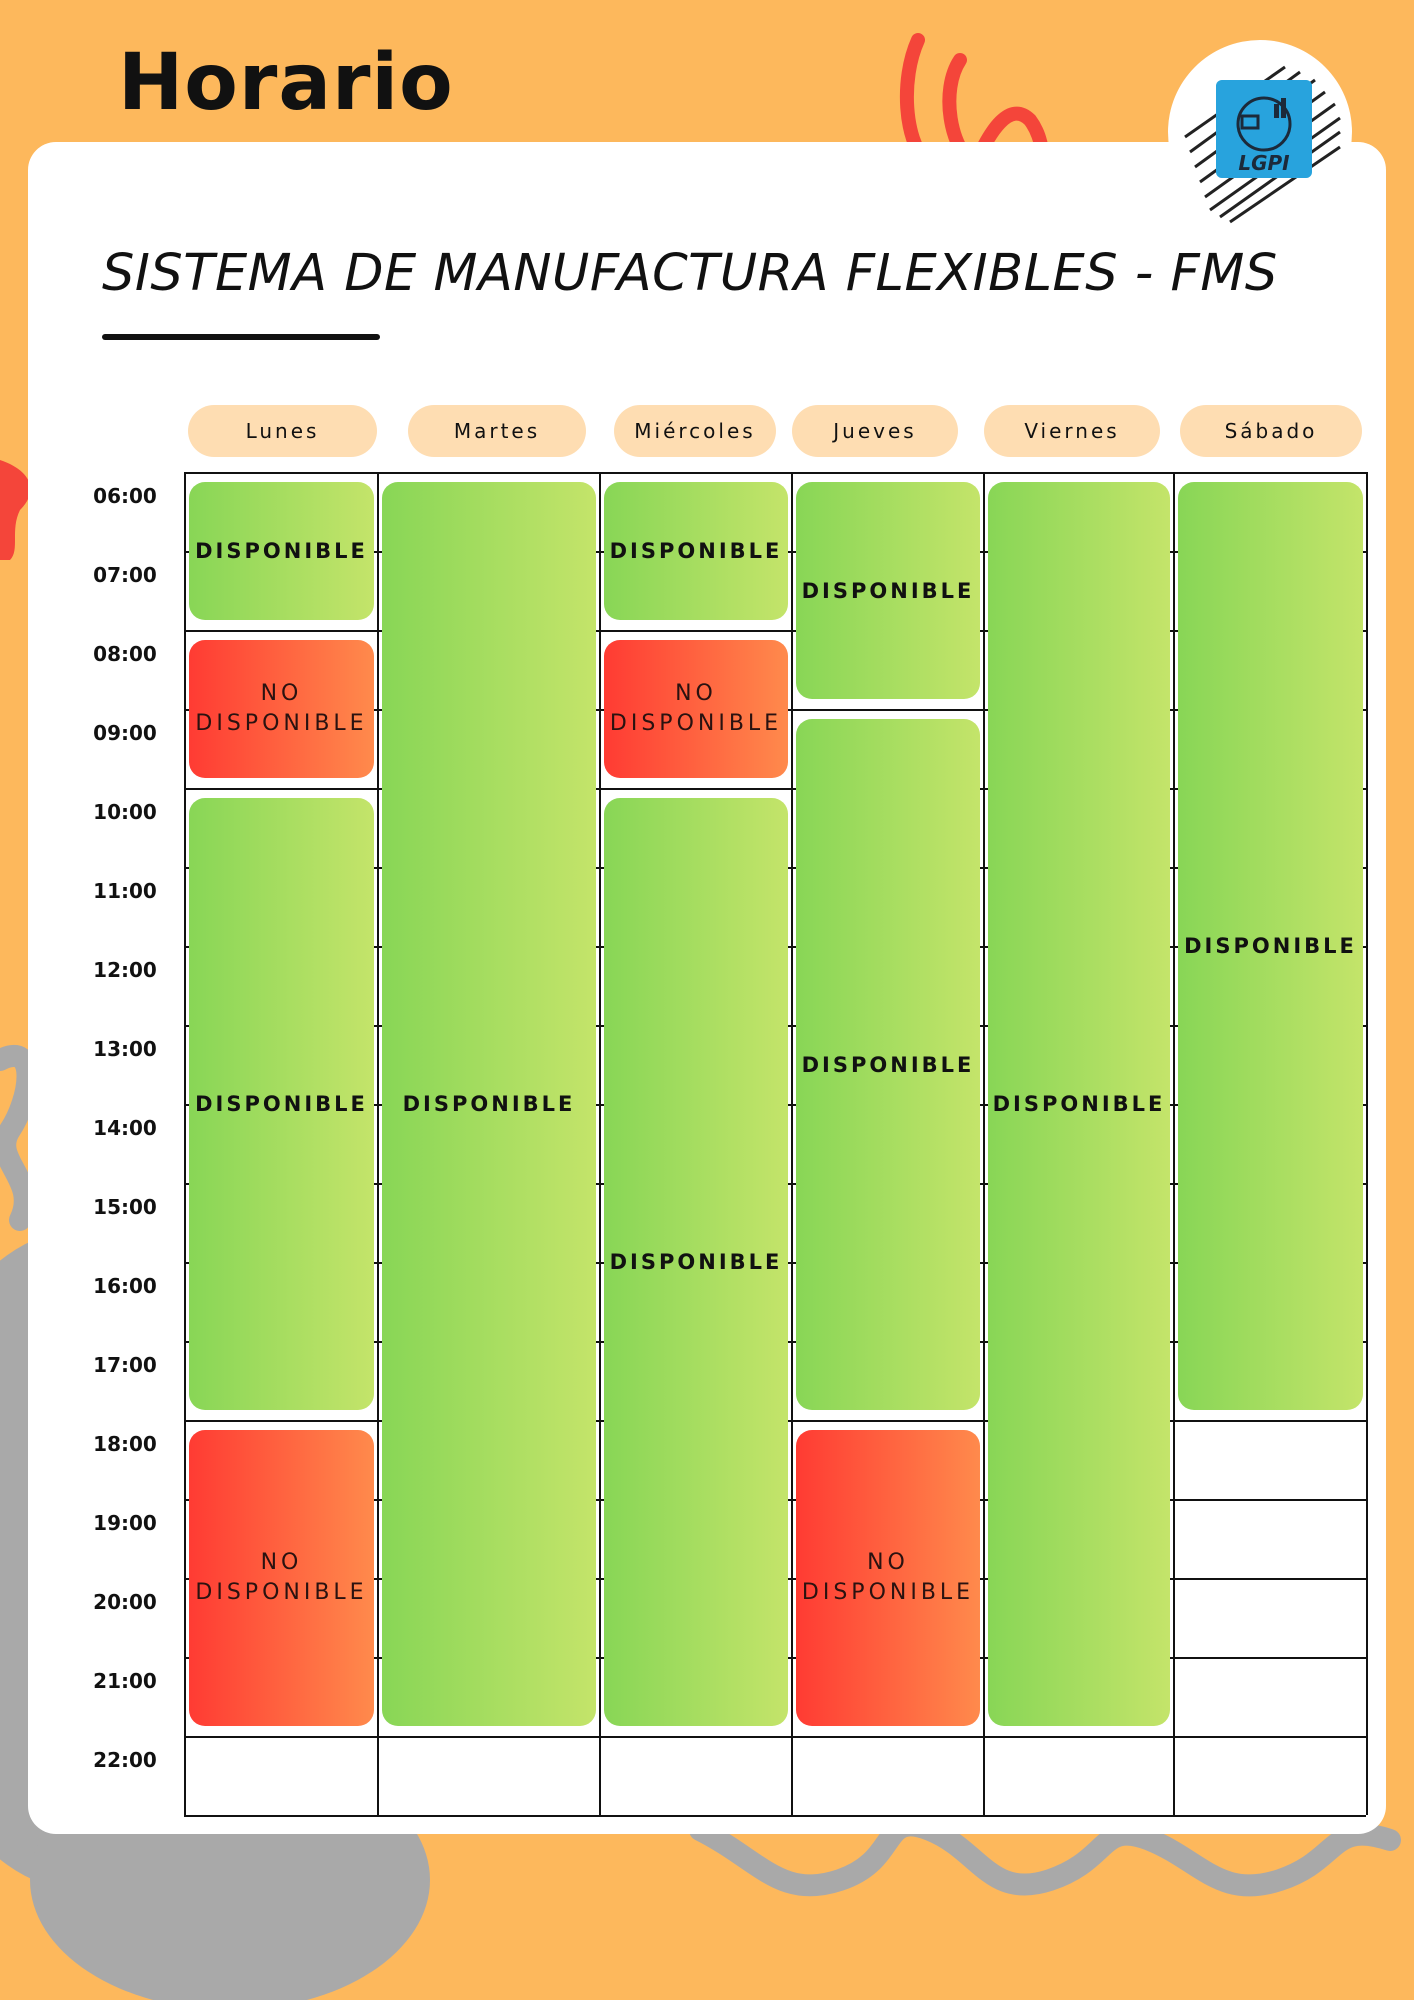  I want to click on time-label: 07:00, so click(125, 575).